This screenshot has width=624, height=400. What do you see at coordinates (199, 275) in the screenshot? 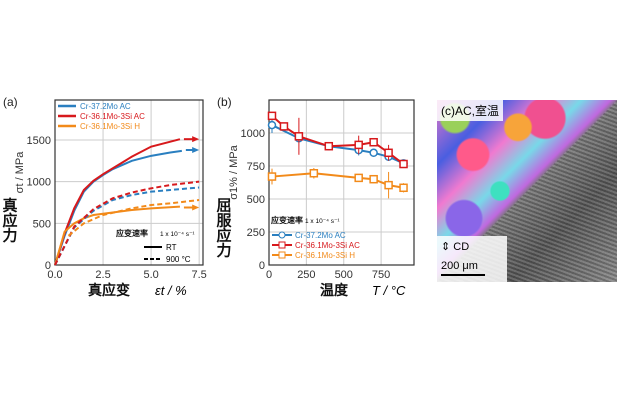
I see `x-tick-label: 7.5` at bounding box center [199, 275].